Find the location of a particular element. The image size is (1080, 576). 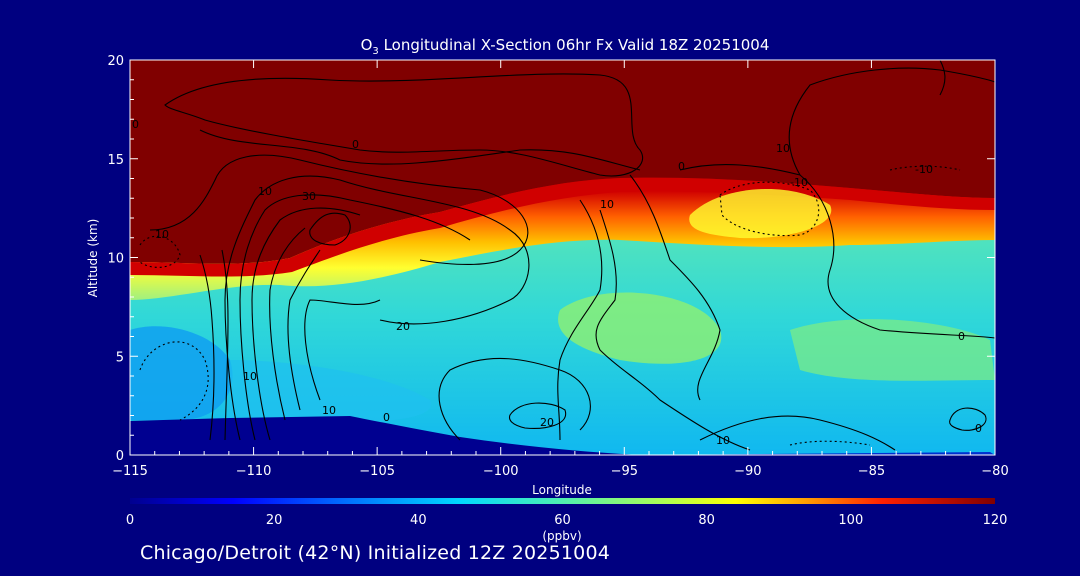

contour-label: 30 is located at coordinates (309, 196).